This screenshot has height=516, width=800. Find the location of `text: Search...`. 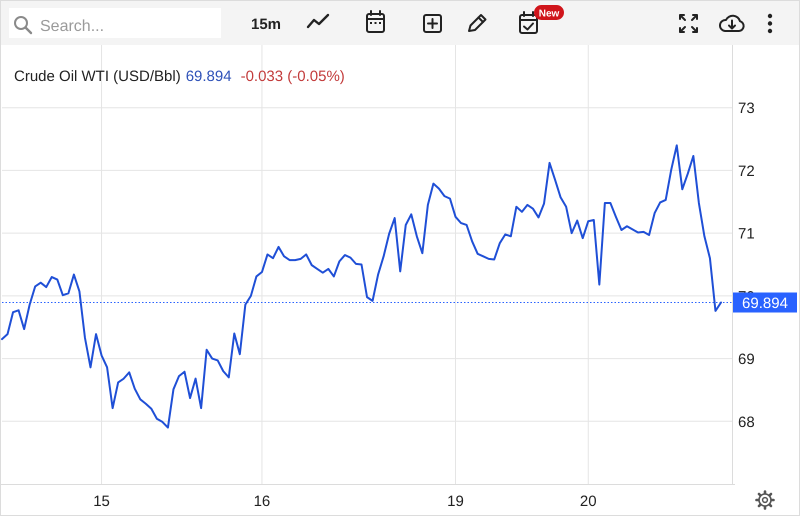

text: Search... is located at coordinates (72, 26).